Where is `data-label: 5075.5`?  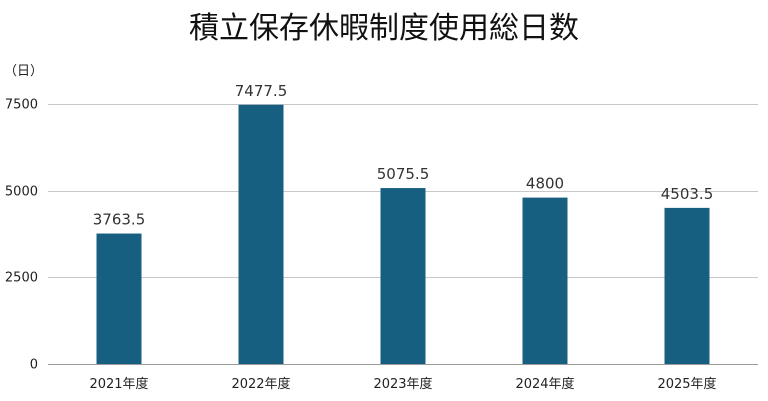 data-label: 5075.5 is located at coordinates (403, 174).